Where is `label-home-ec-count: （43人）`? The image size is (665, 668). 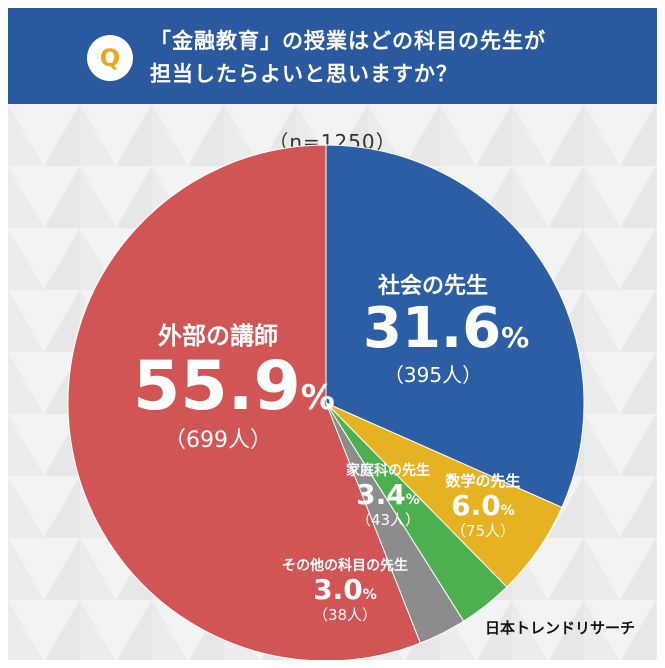
label-home-ec-count: （43人） is located at coordinates (388, 520).